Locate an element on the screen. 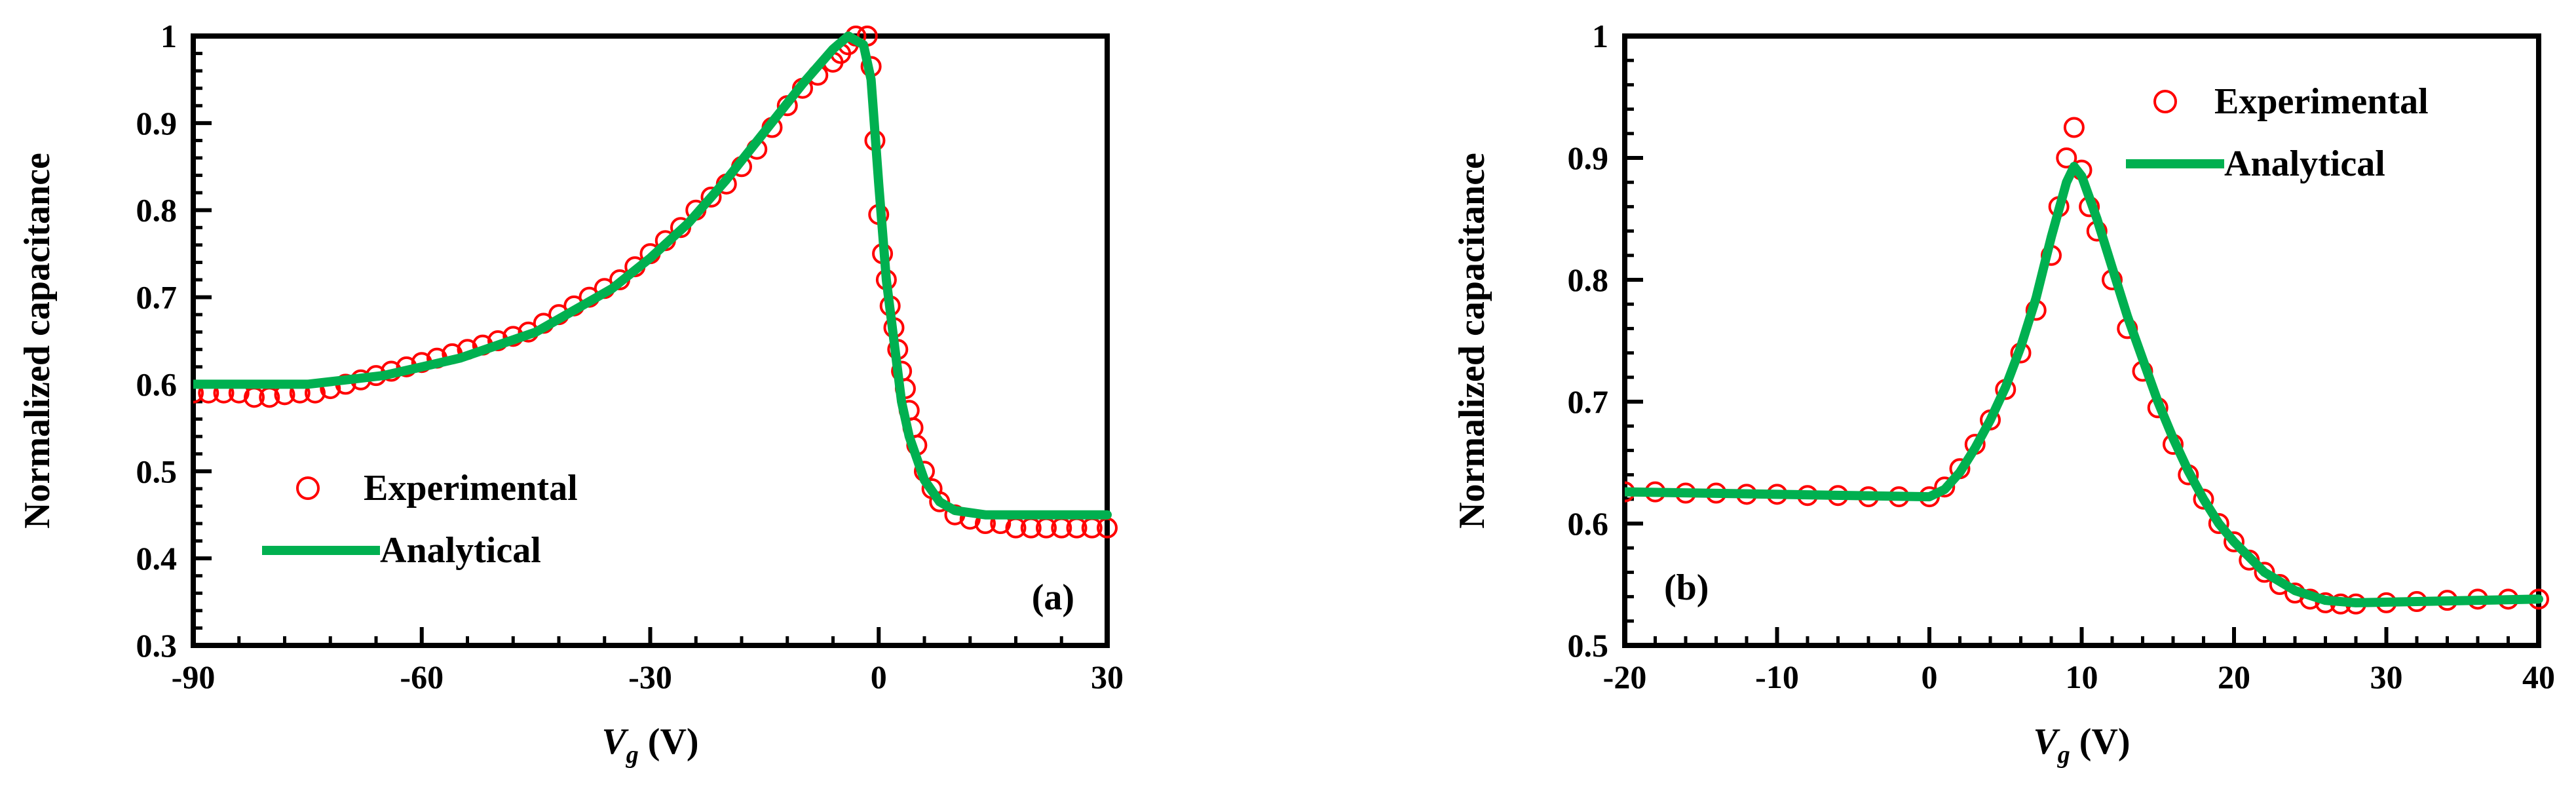  x-tick-label: 20 is located at coordinates (2234, 677).